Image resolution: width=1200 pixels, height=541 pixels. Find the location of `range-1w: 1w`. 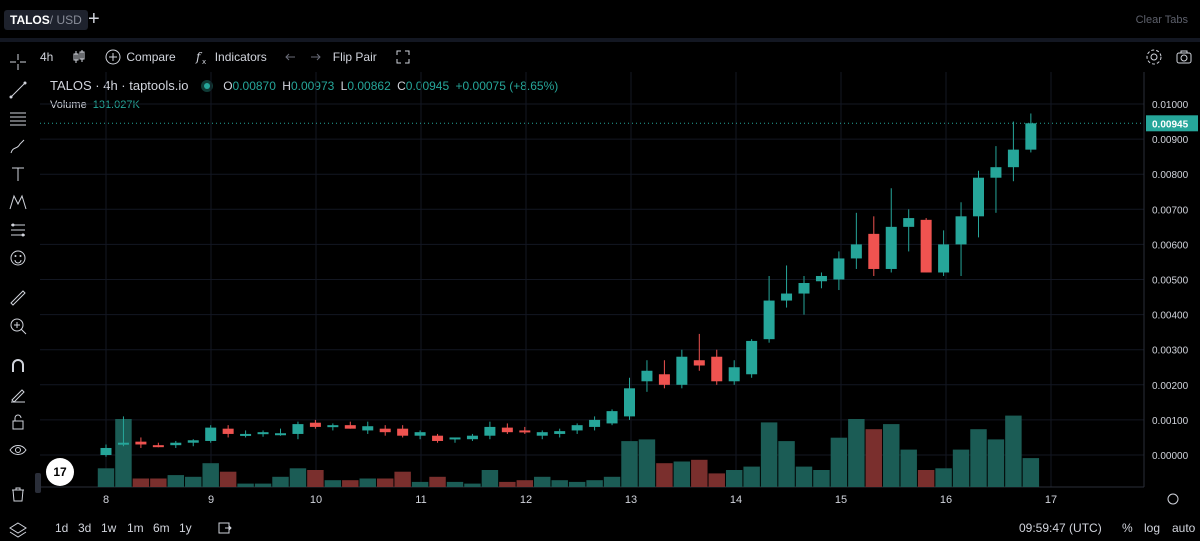

range-1w: 1w is located at coordinates (109, 528).